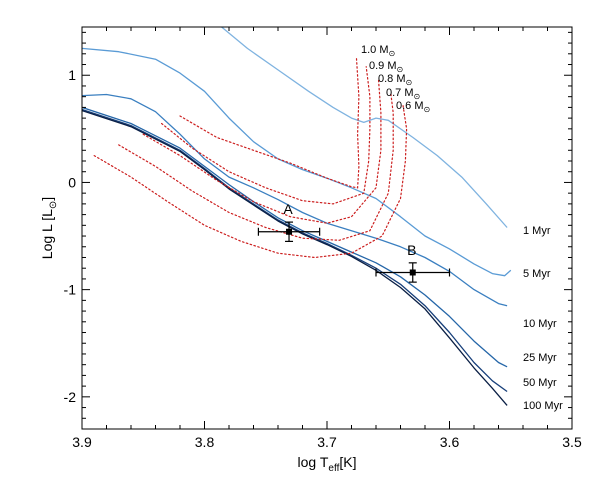 The image size is (600, 481). What do you see at coordinates (327, 464) in the screenshot?
I see `x-axis-title: log Teff[K]` at bounding box center [327, 464].